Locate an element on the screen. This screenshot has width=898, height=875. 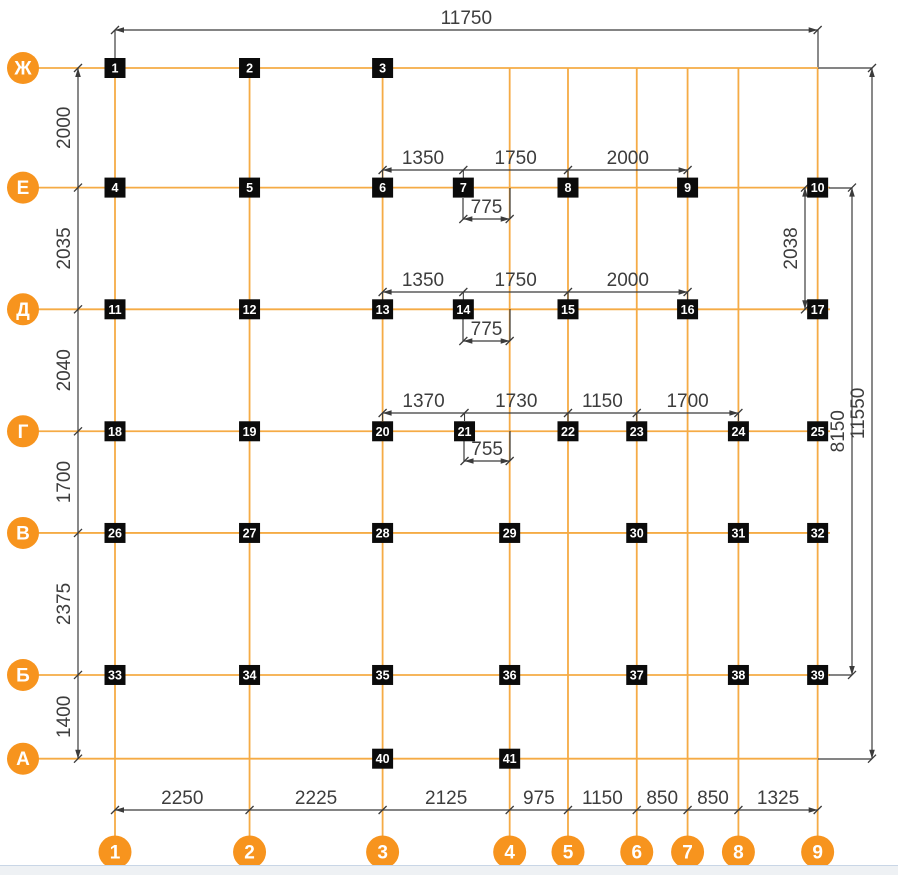
dim-label: 755 is located at coordinates (487, 449).